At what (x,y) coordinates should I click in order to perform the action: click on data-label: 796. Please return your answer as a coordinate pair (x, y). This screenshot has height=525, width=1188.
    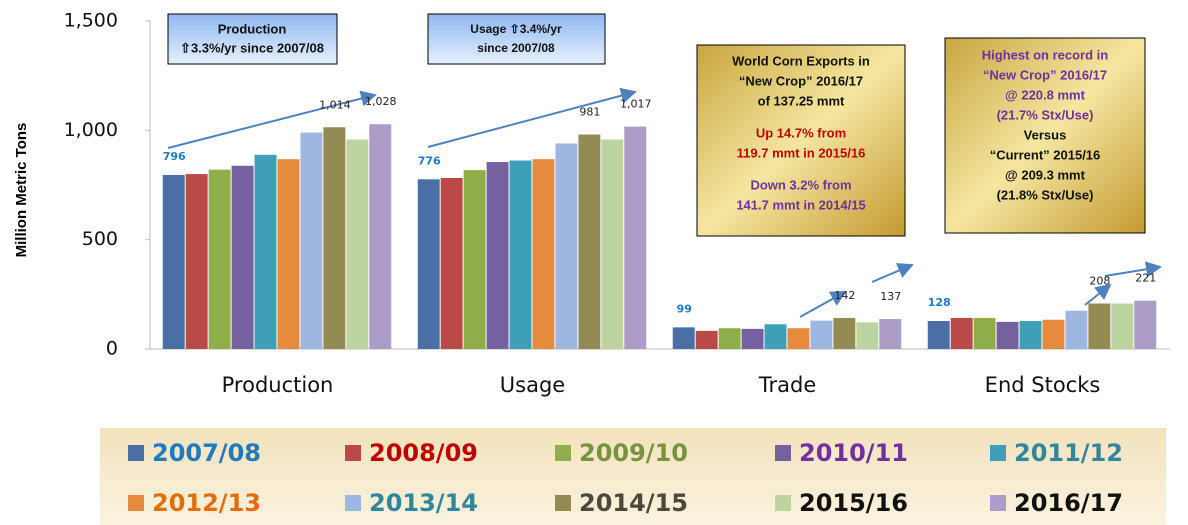
    Looking at the image, I should click on (174, 156).